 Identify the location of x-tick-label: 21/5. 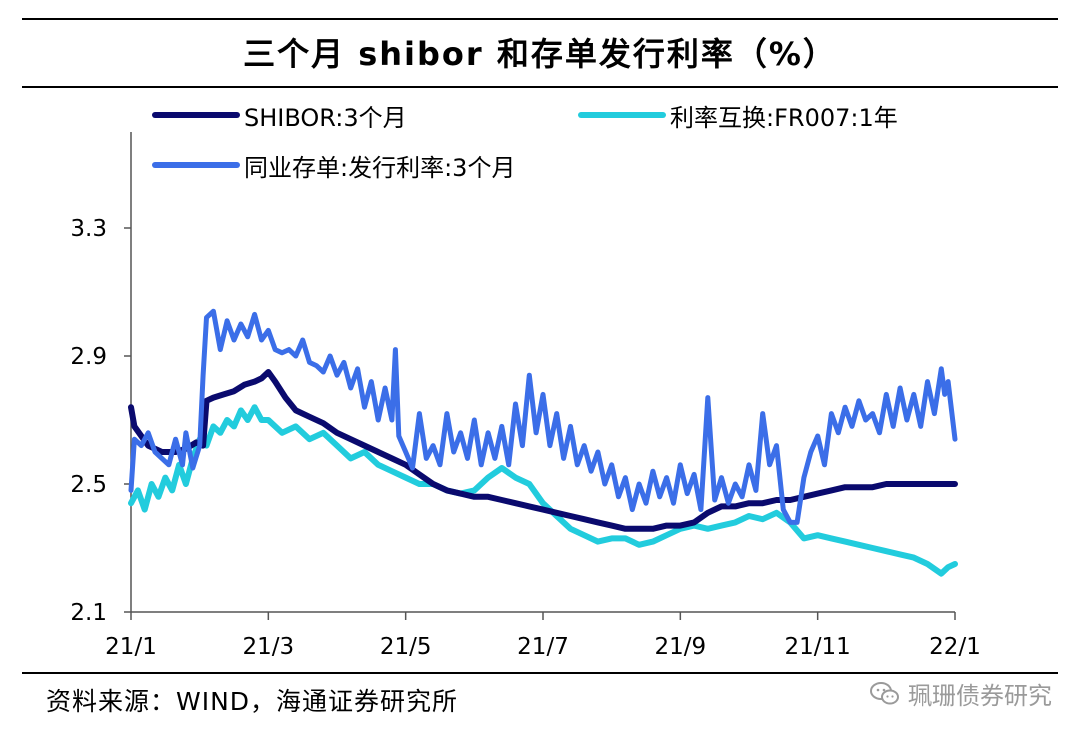
(406, 647).